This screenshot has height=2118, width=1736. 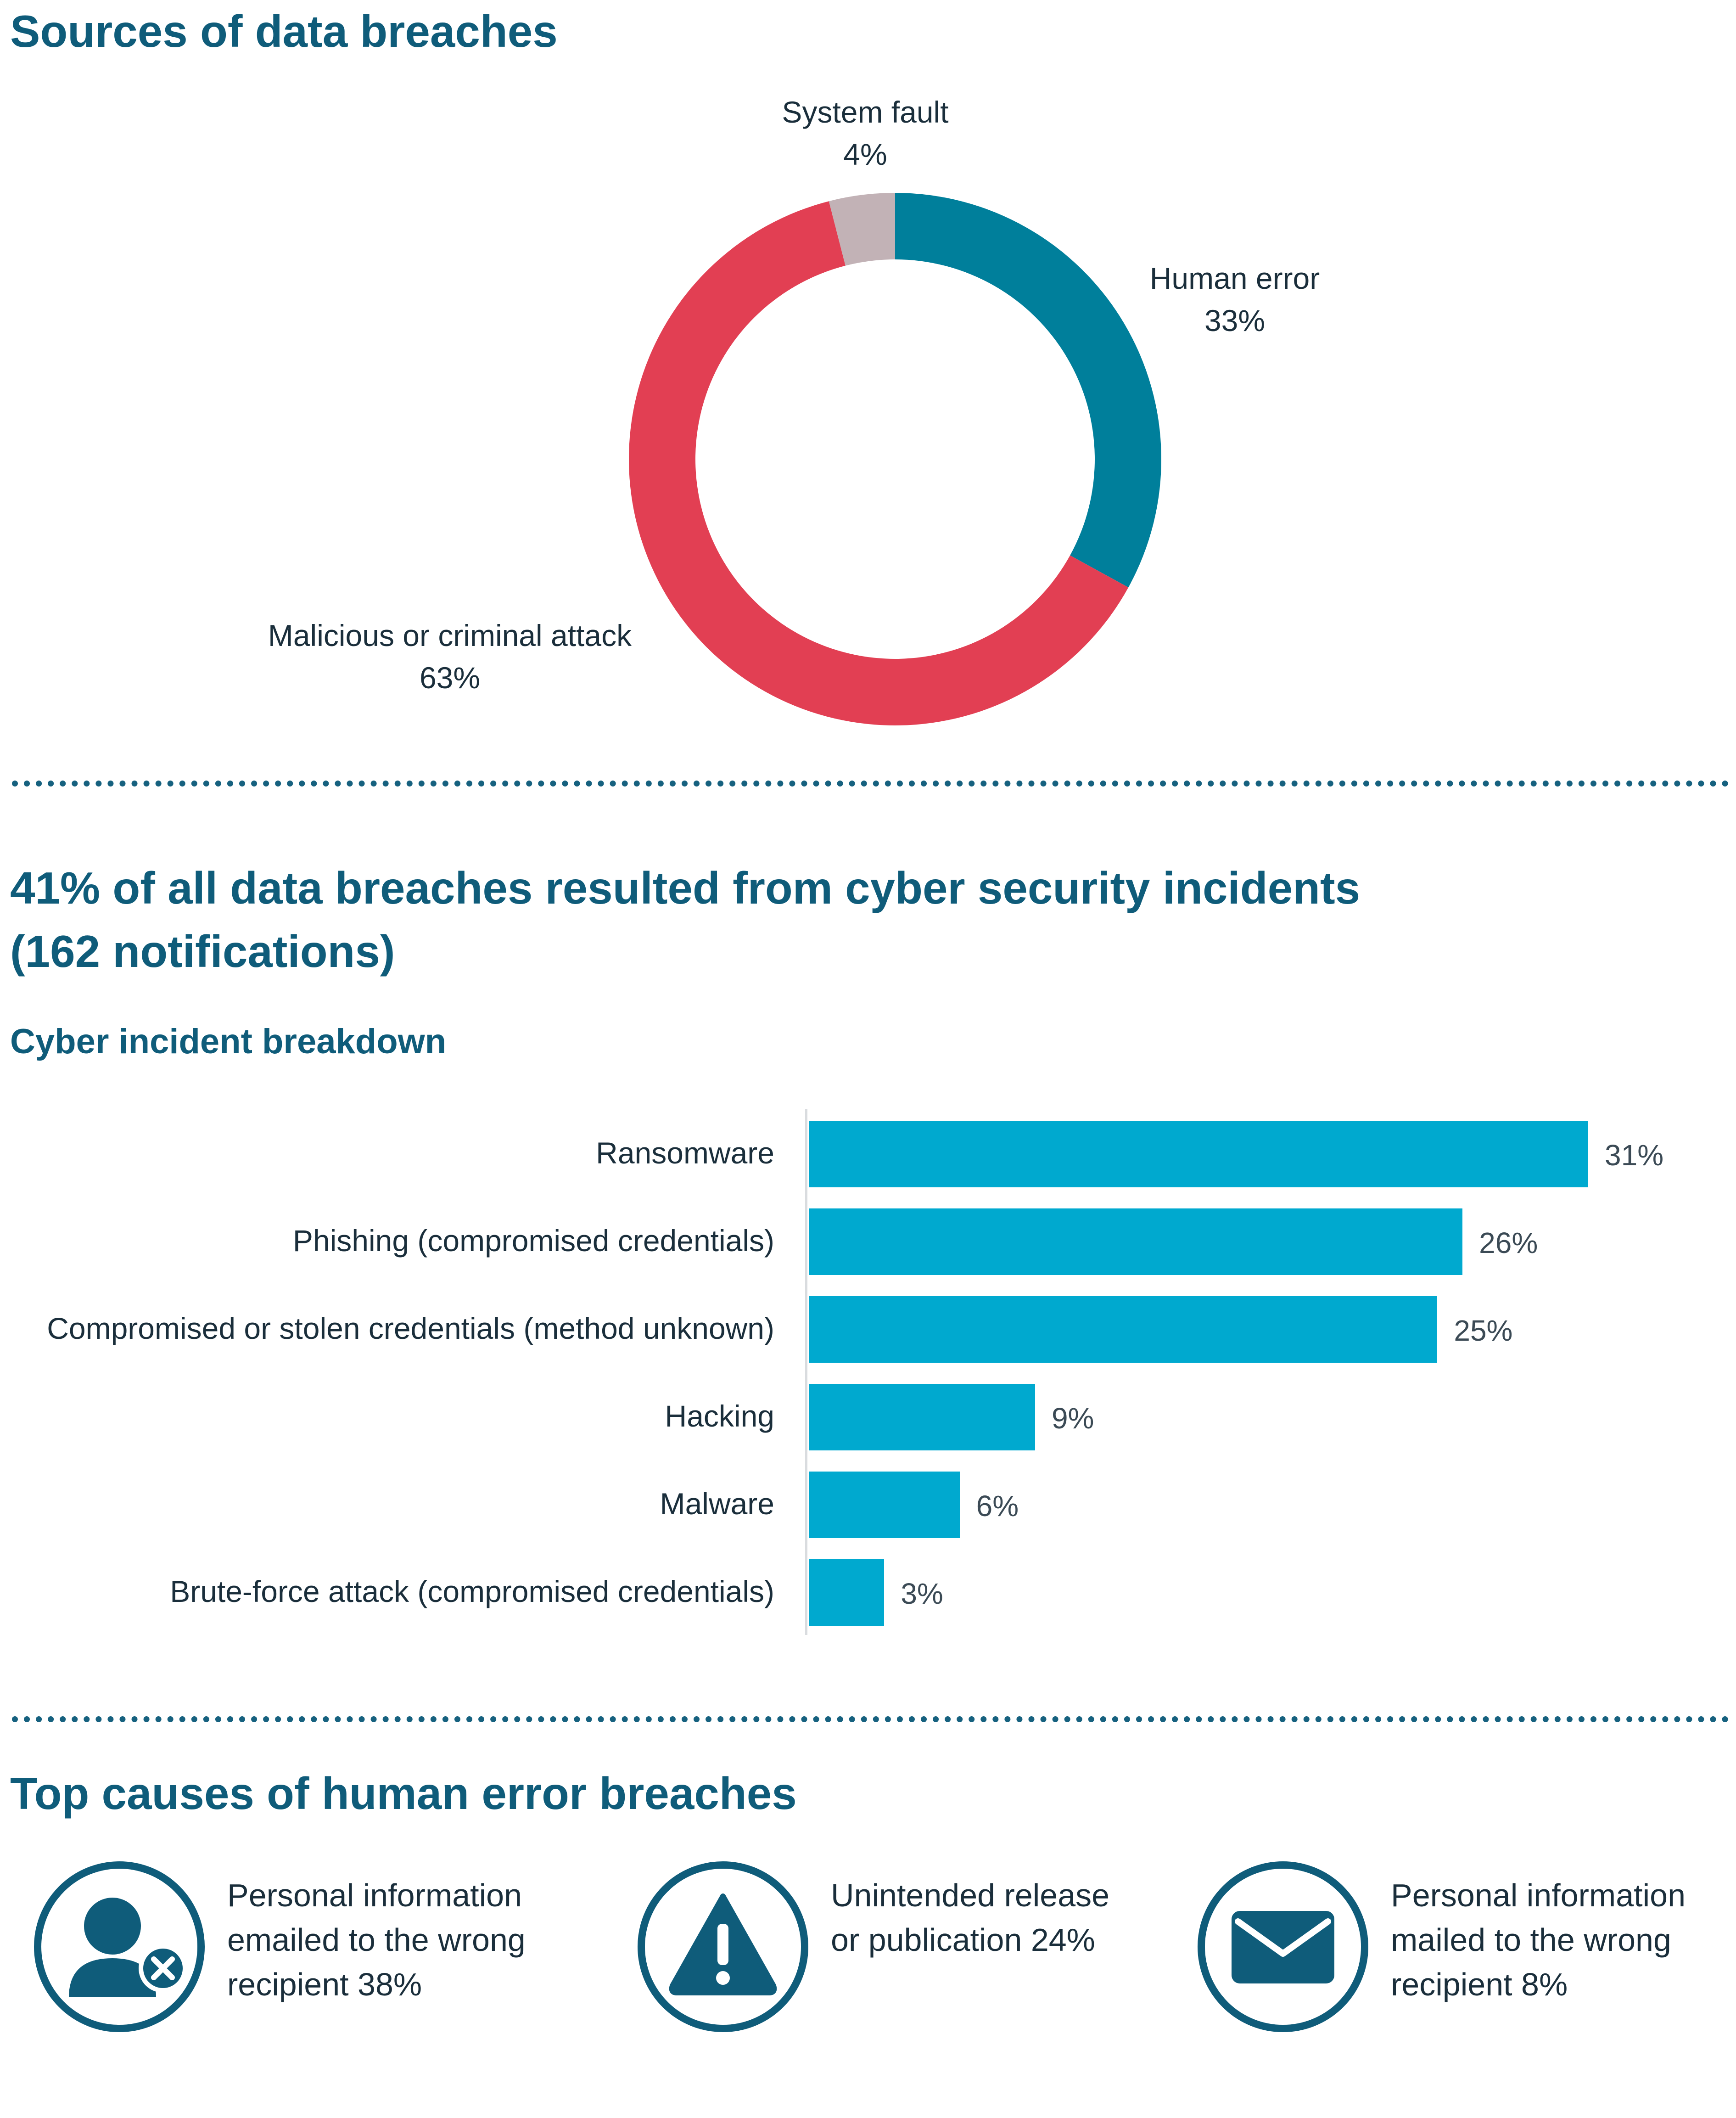 What do you see at coordinates (1072, 1418) in the screenshot?
I see `bar-4-value: 9%` at bounding box center [1072, 1418].